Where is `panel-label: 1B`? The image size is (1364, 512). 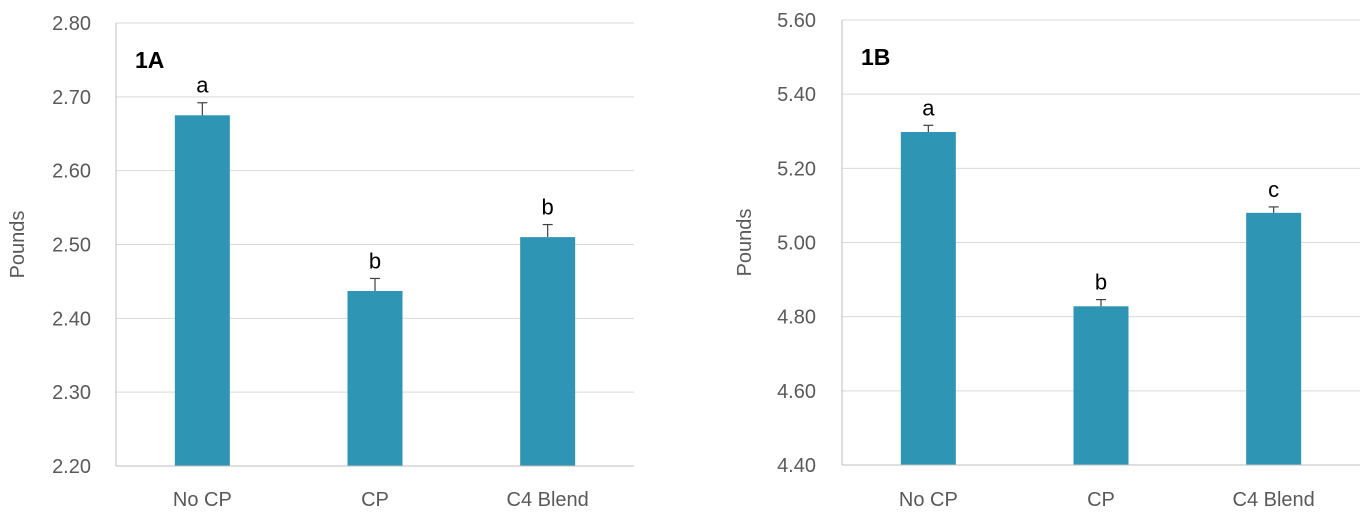
panel-label: 1B is located at coordinates (875, 57).